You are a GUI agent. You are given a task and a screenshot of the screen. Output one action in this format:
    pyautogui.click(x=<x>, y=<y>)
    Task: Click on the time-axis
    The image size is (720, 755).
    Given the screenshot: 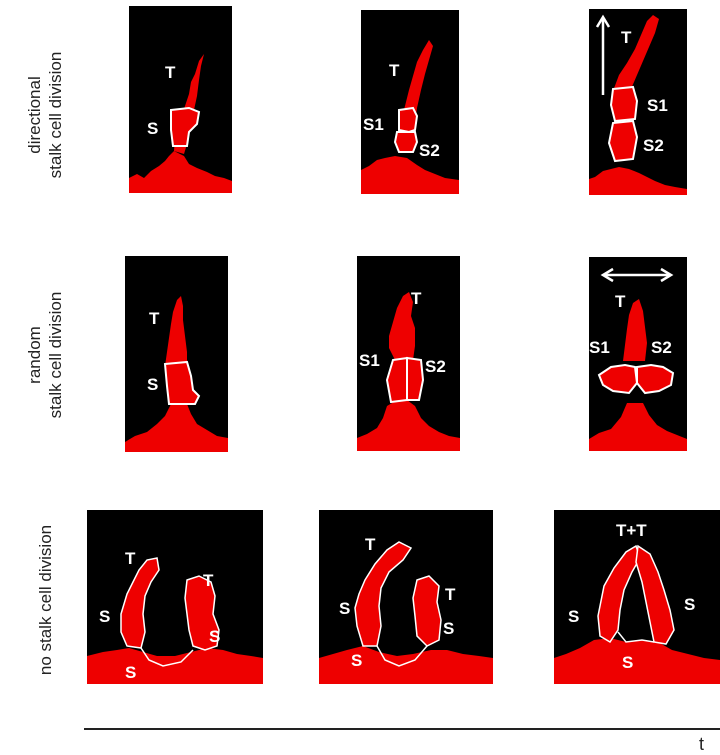 What is the action you would take?
    pyautogui.click(x=402, y=729)
    